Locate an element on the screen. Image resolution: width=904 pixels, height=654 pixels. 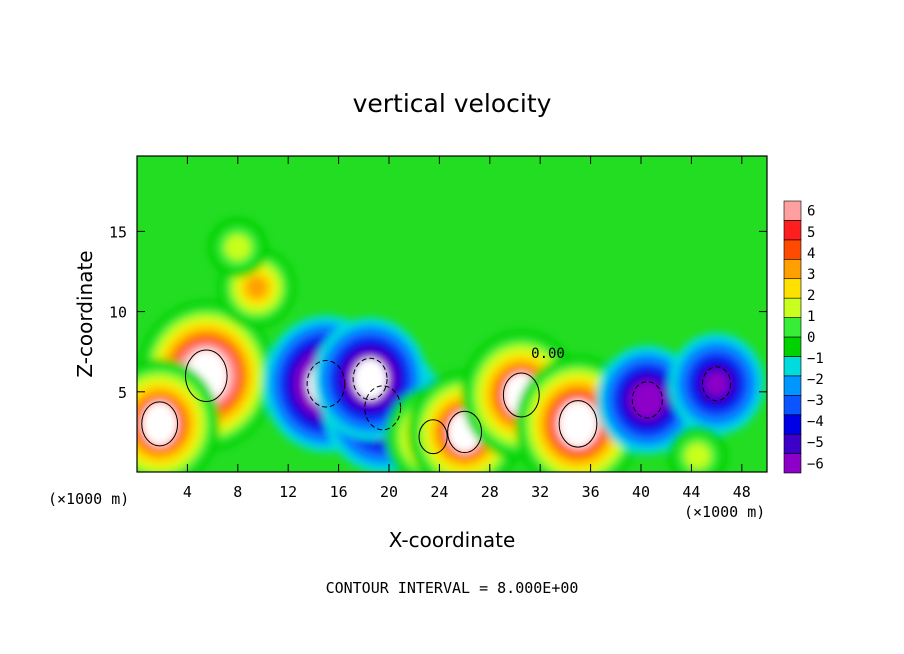
y-tick-label: 15 is located at coordinates (118, 232).